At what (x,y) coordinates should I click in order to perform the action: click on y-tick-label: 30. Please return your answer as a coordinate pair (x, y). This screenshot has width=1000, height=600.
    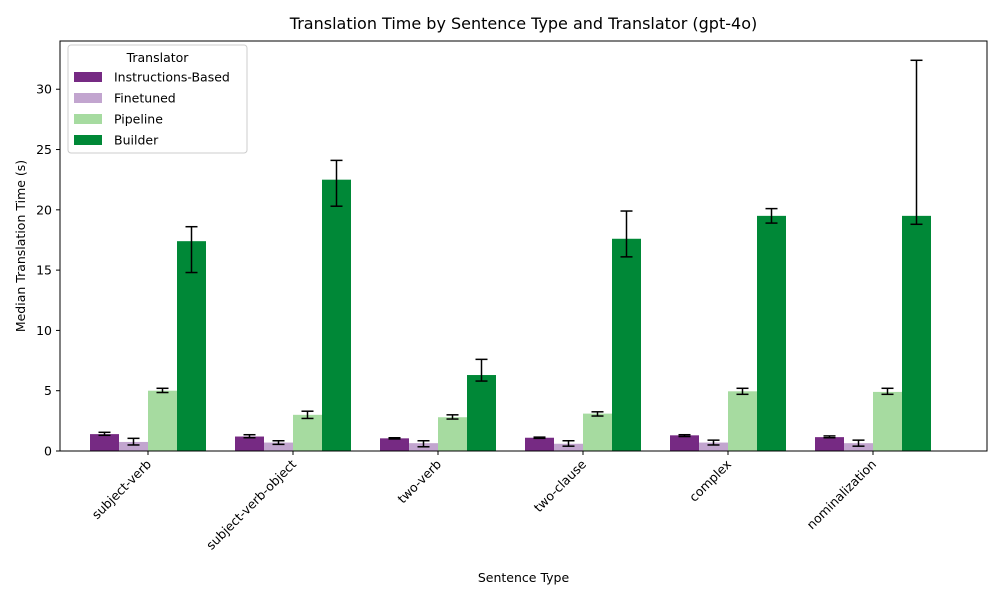
    Looking at the image, I should click on (44, 89).